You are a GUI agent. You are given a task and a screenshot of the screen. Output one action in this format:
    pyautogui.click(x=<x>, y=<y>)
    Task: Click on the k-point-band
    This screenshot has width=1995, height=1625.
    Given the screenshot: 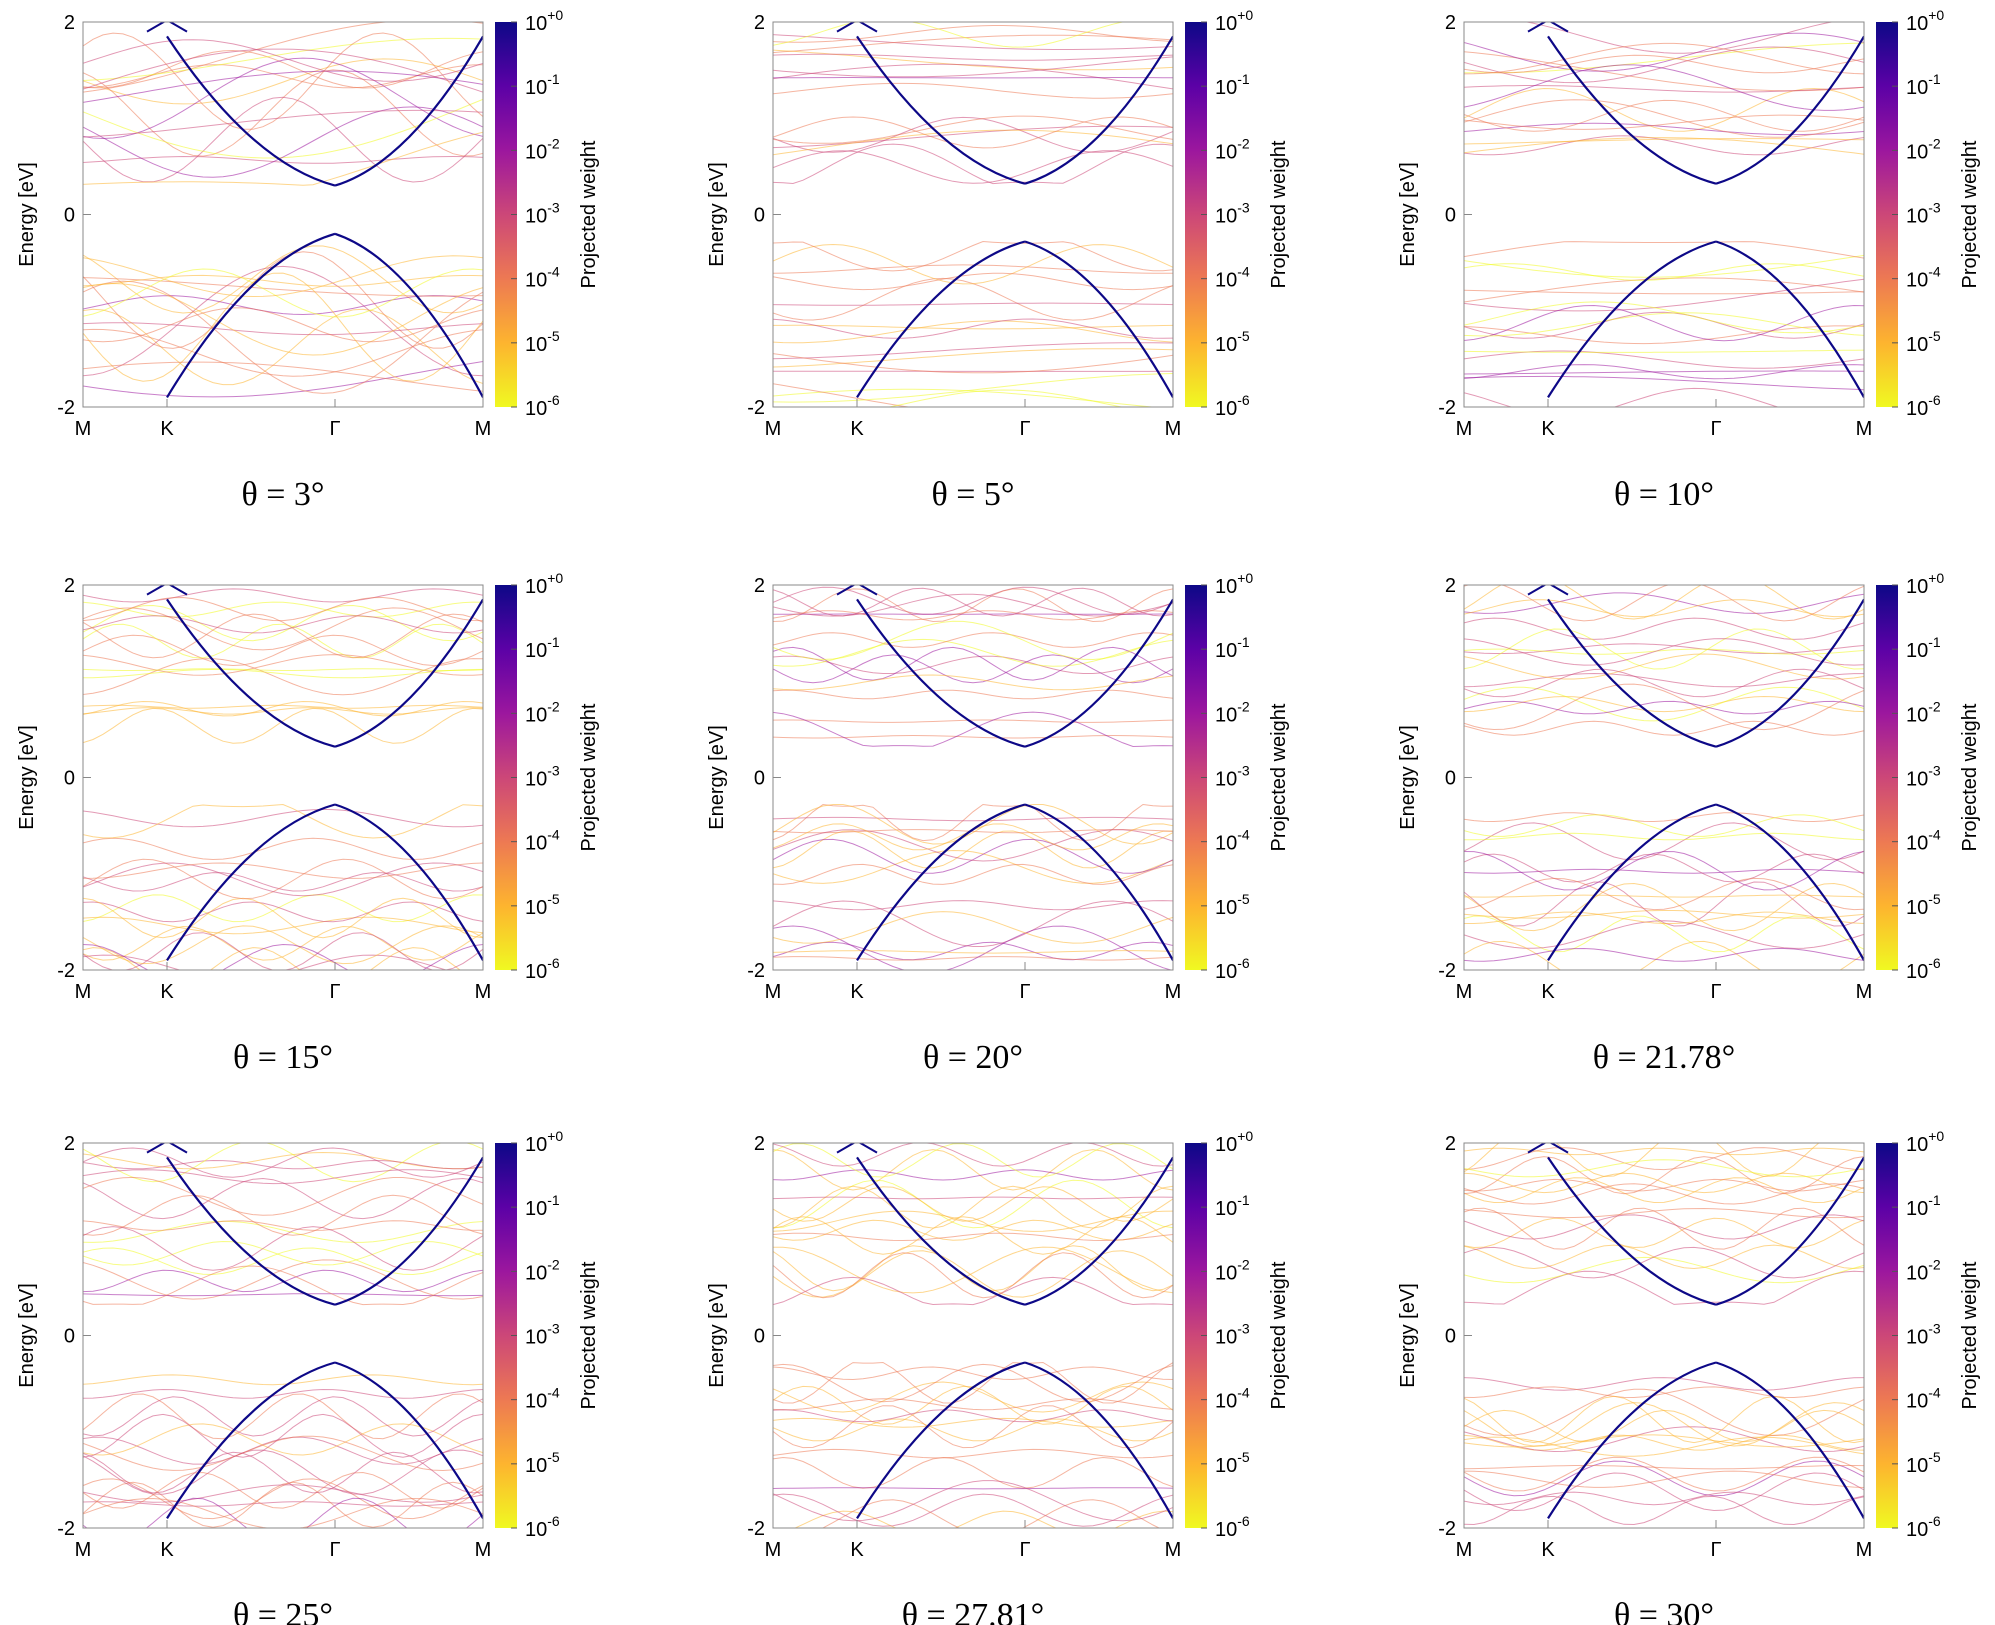 What is the action you would take?
    pyautogui.click(x=1548, y=27)
    